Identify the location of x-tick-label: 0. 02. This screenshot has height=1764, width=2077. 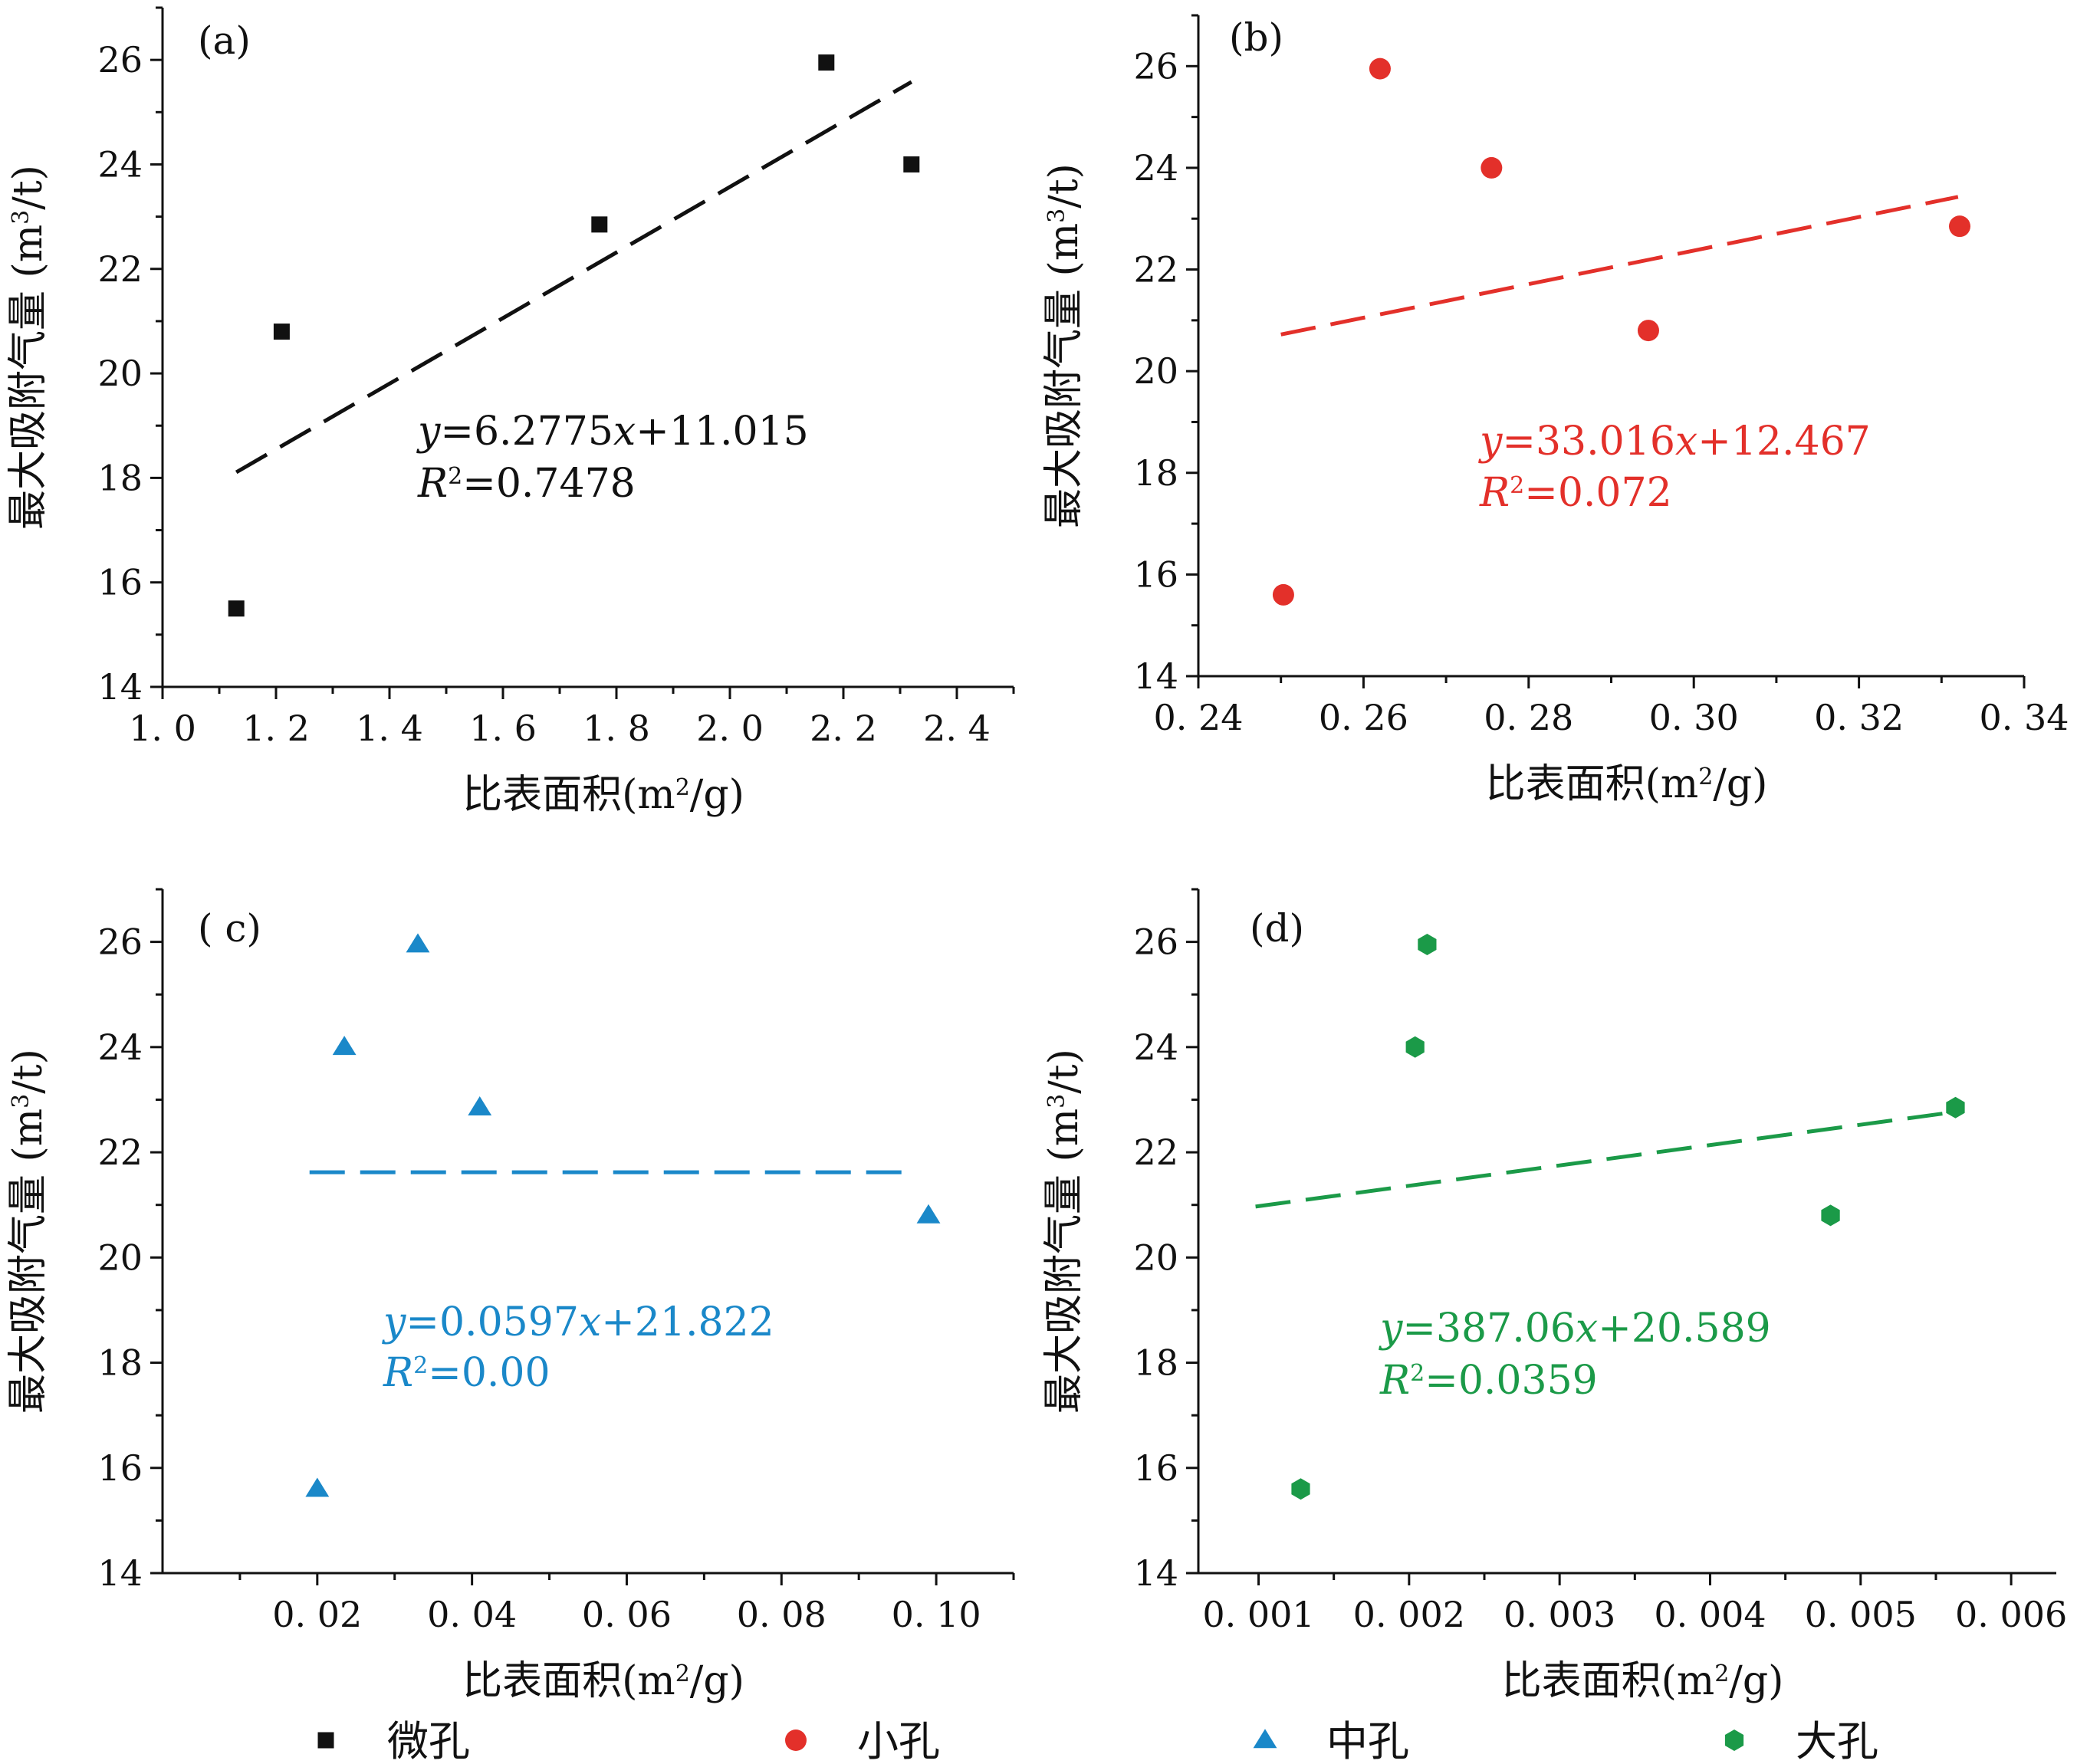
(317, 1614).